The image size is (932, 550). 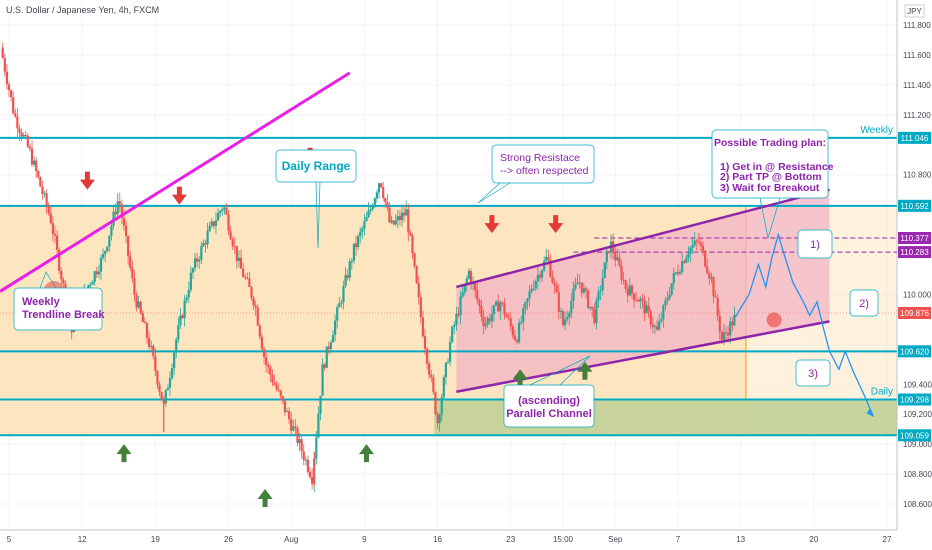 I want to click on price-tag-label: 109.298, so click(x=914, y=400).